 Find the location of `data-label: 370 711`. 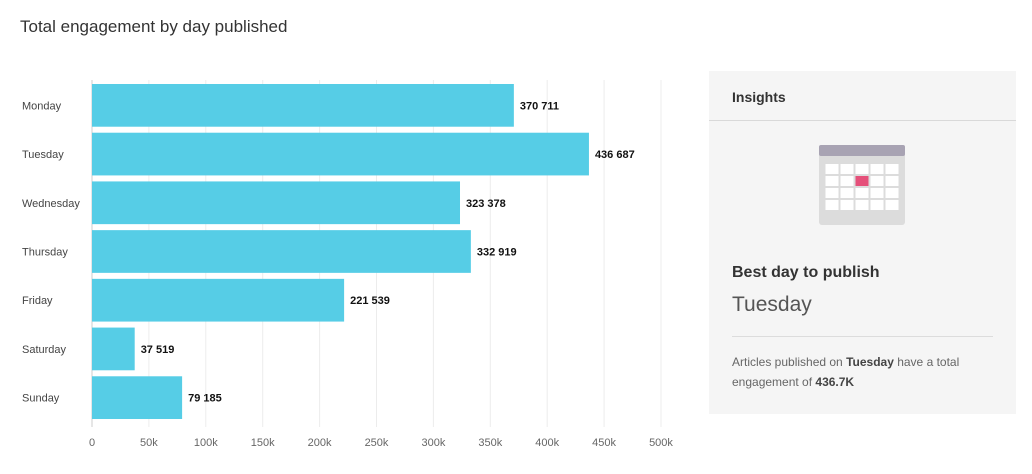

data-label: 370 711 is located at coordinates (539, 106).